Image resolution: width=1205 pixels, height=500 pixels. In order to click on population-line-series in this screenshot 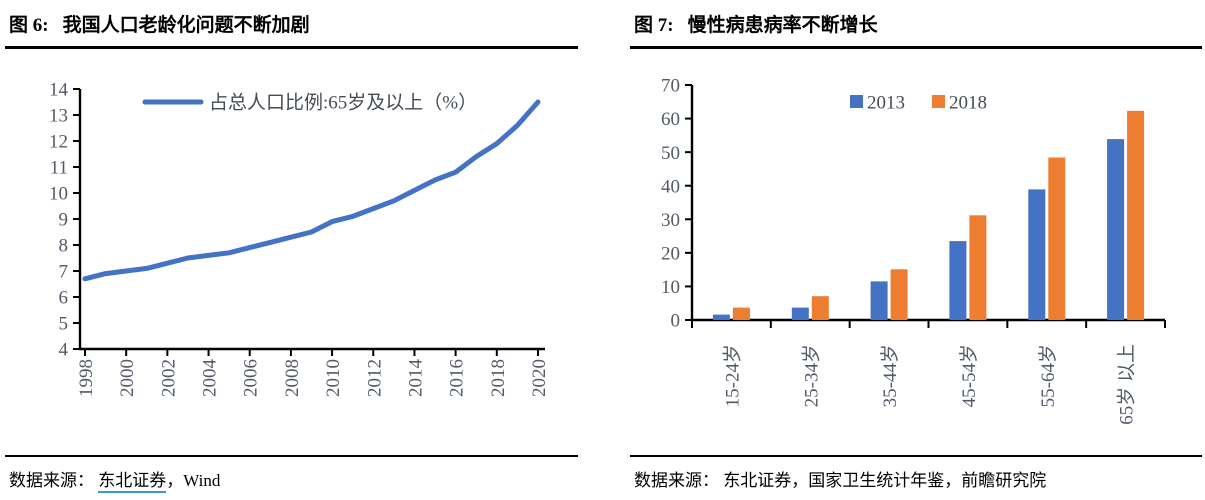, I will do `click(311, 190)`.